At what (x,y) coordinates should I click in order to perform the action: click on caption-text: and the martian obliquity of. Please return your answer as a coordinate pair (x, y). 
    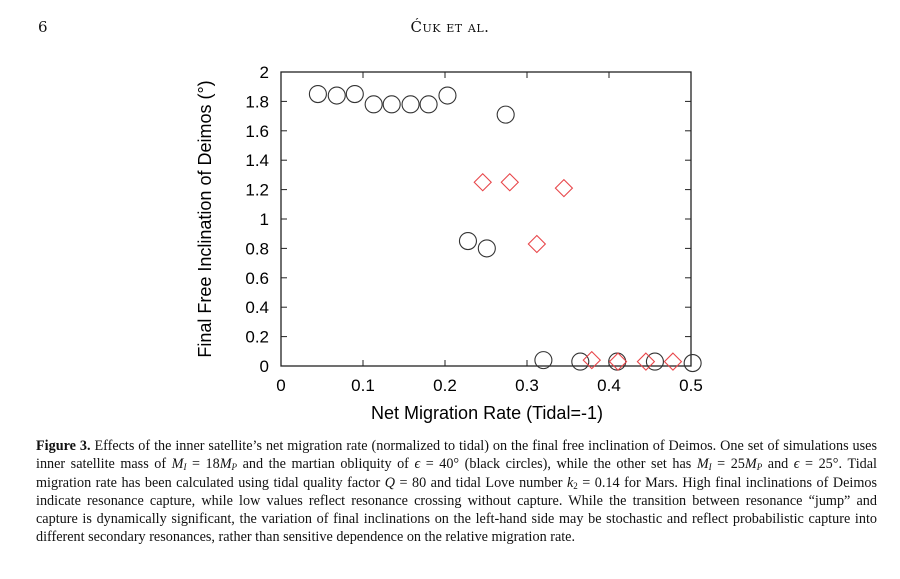
    Looking at the image, I should click on (326, 464).